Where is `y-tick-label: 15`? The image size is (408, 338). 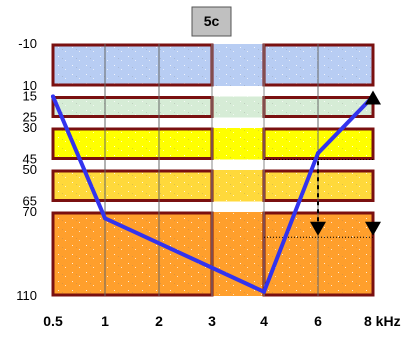
y-tick-label: 15 is located at coordinates (30, 96).